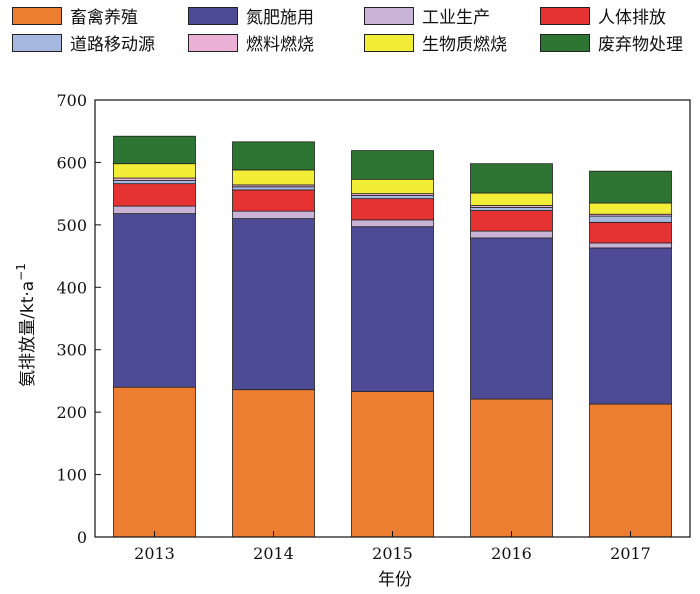 The width and height of the screenshot is (700, 594). What do you see at coordinates (82, 537) in the screenshot?
I see `y-tick-label: 0` at bounding box center [82, 537].